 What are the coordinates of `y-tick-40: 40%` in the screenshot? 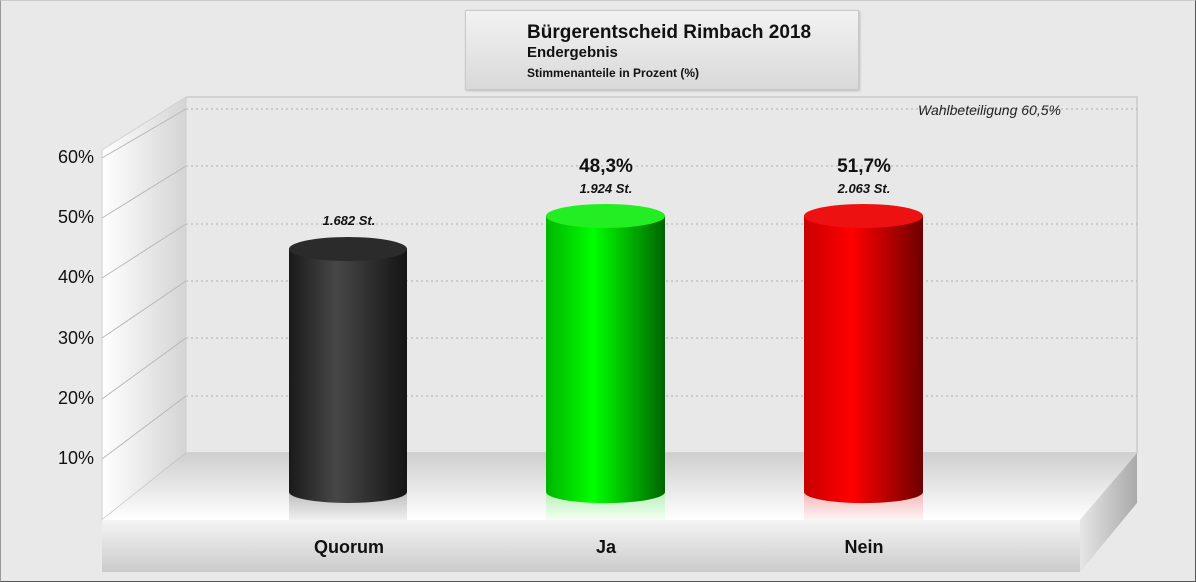 It's located at (75, 277).